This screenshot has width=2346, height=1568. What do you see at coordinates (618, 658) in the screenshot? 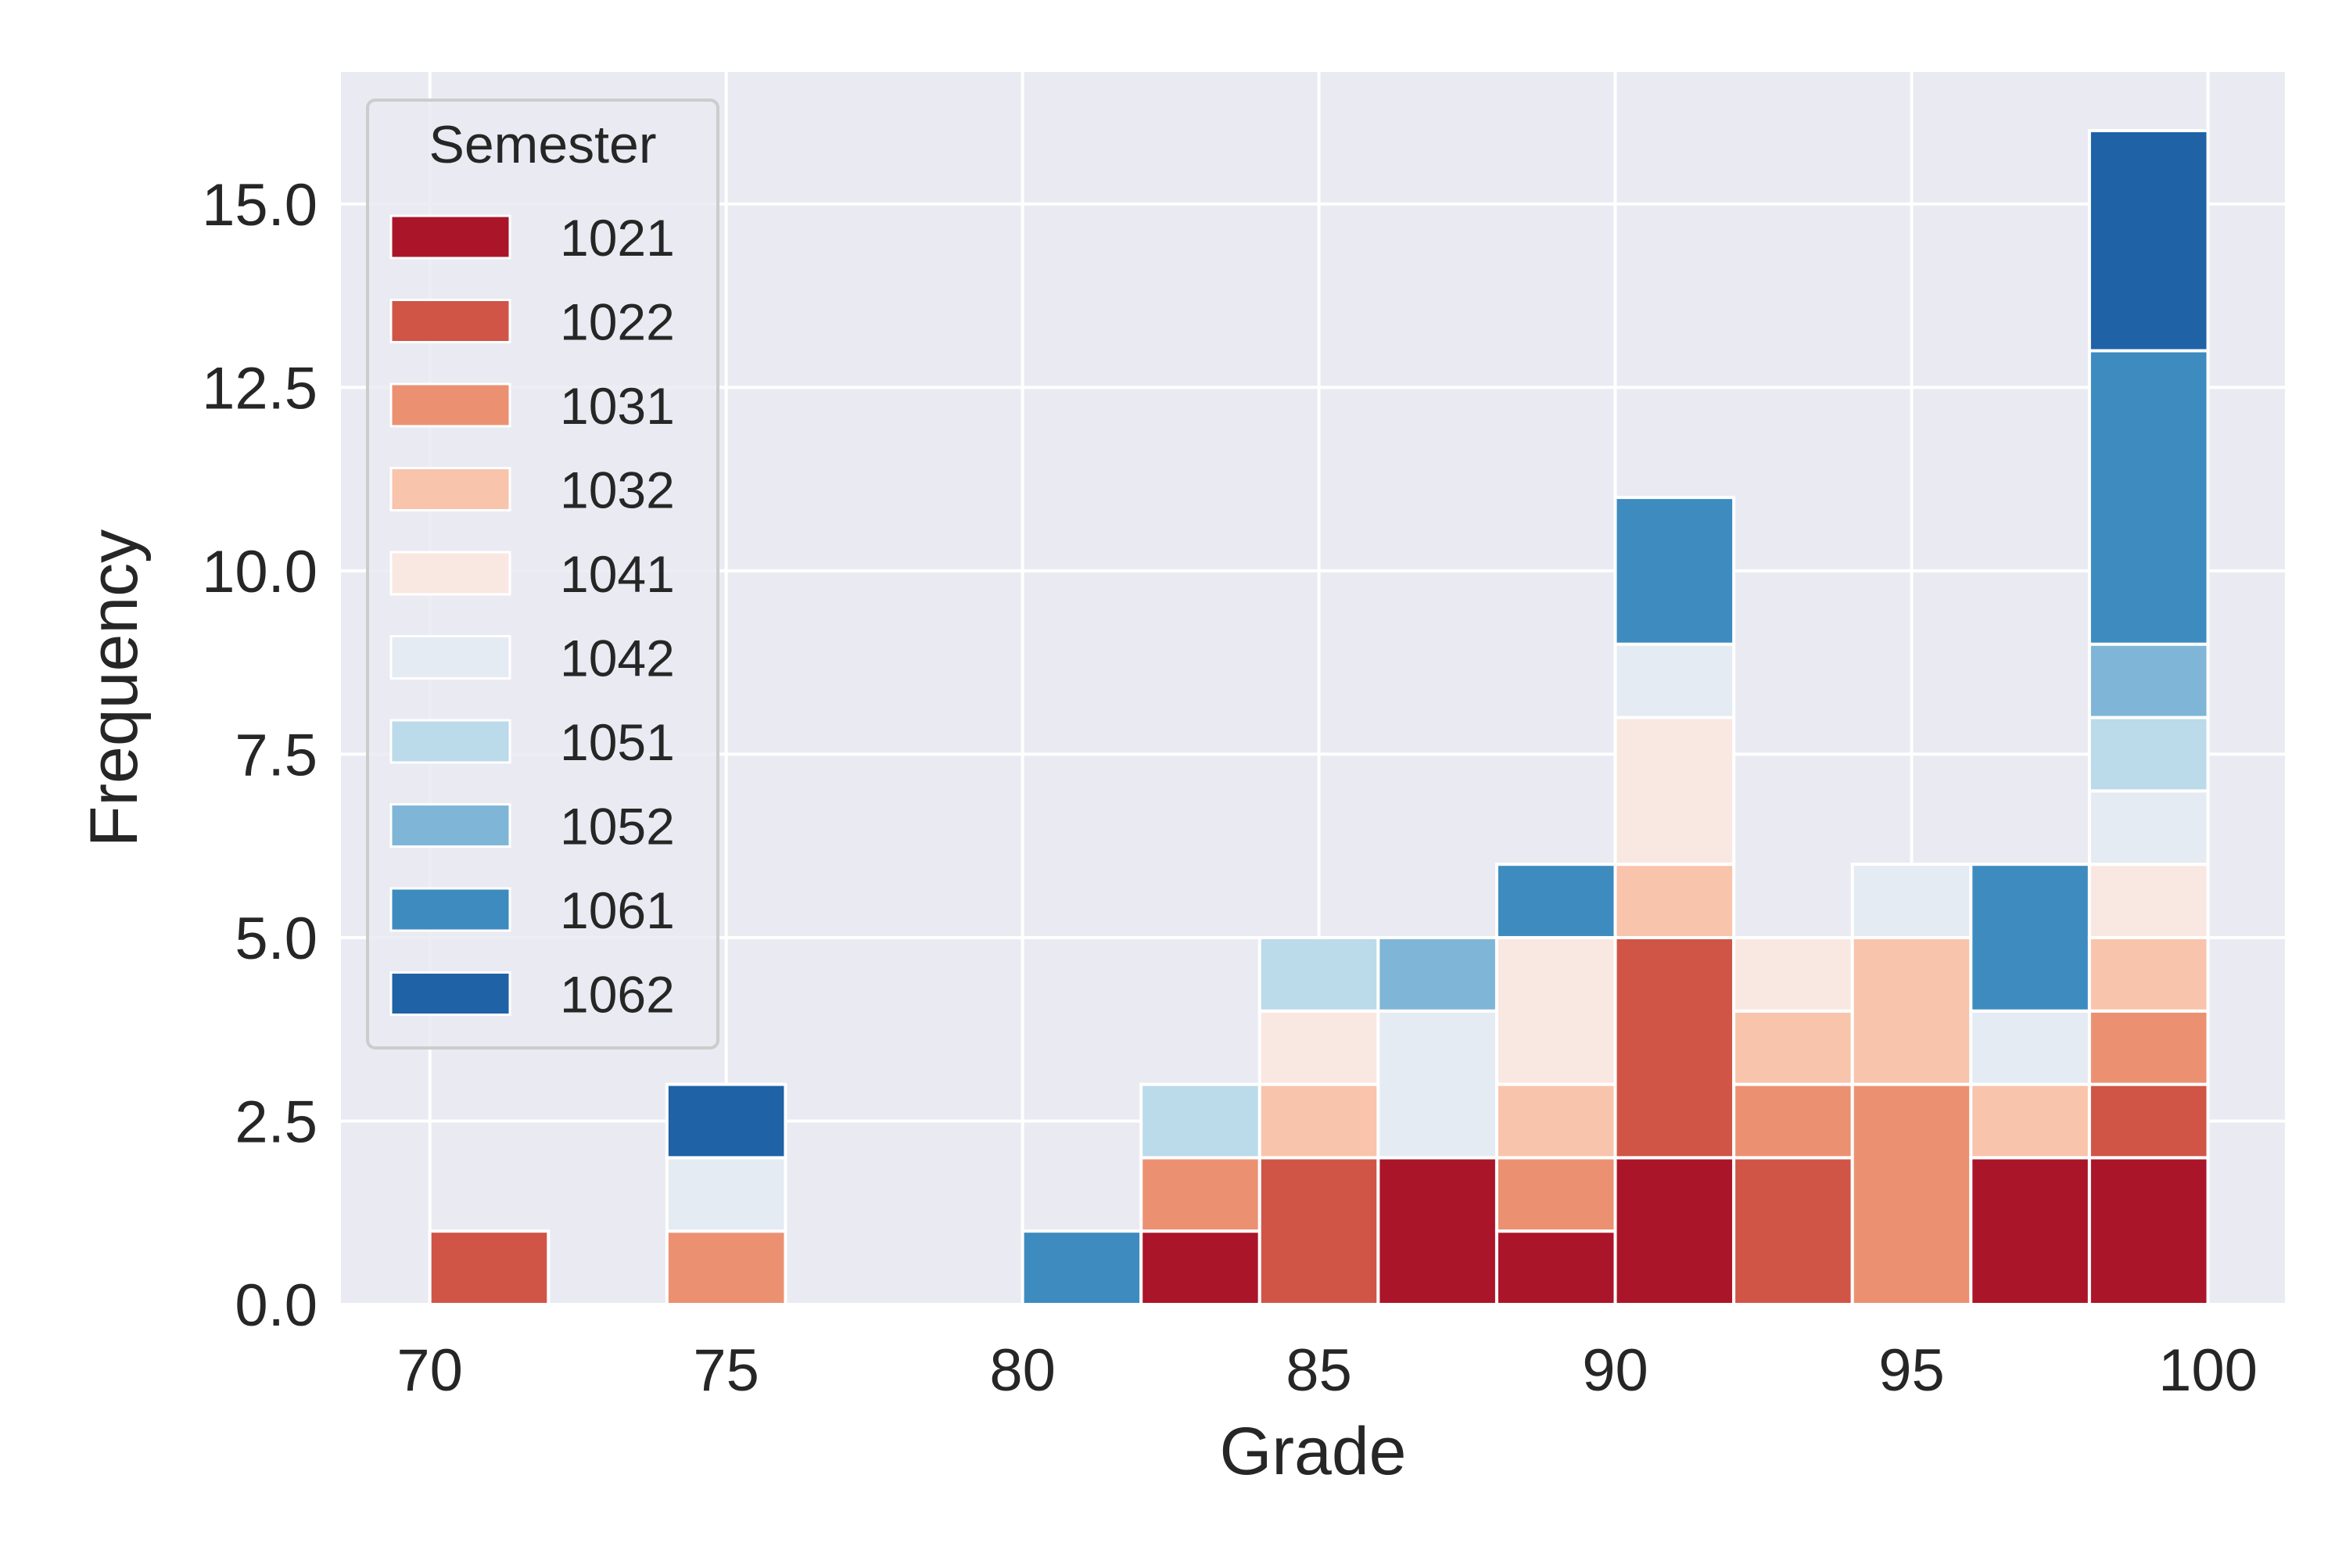
I see `legend-label: 1042` at bounding box center [618, 658].